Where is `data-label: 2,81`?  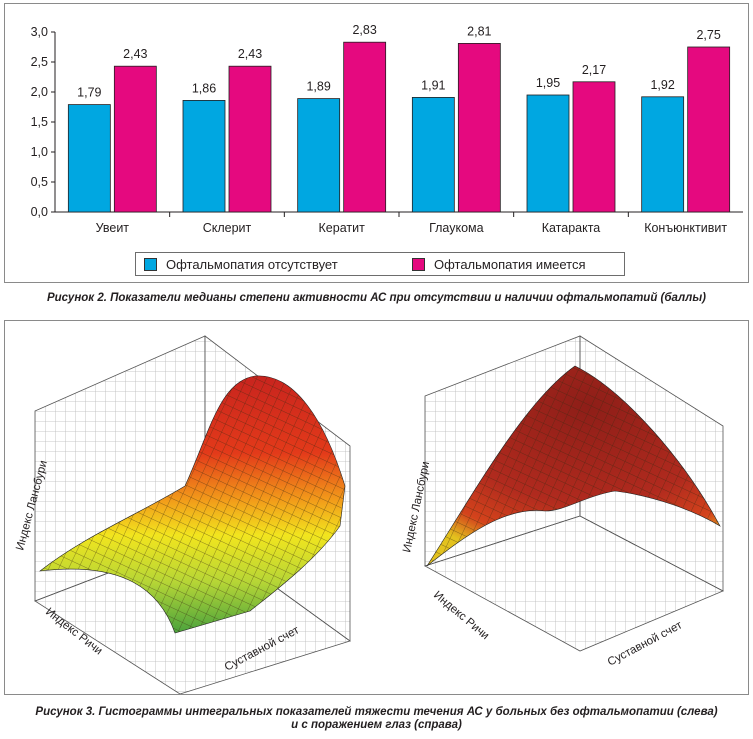
data-label: 2,81 is located at coordinates (479, 31).